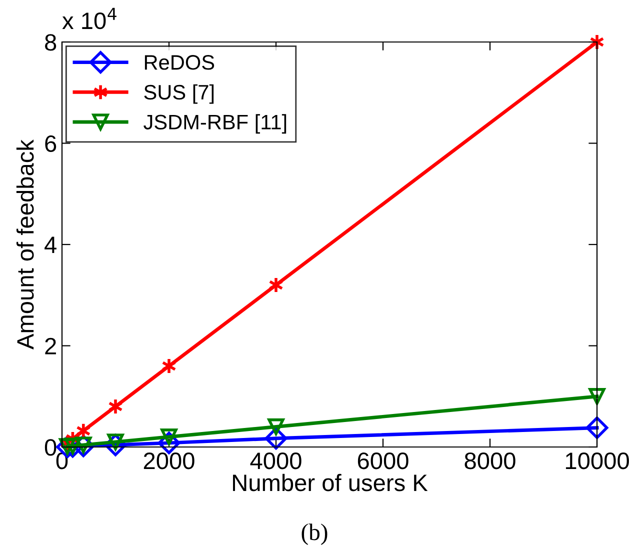 This screenshot has width=629, height=557. What do you see at coordinates (179, 94) in the screenshot?
I see `legend-label: SUS [7]` at bounding box center [179, 94].